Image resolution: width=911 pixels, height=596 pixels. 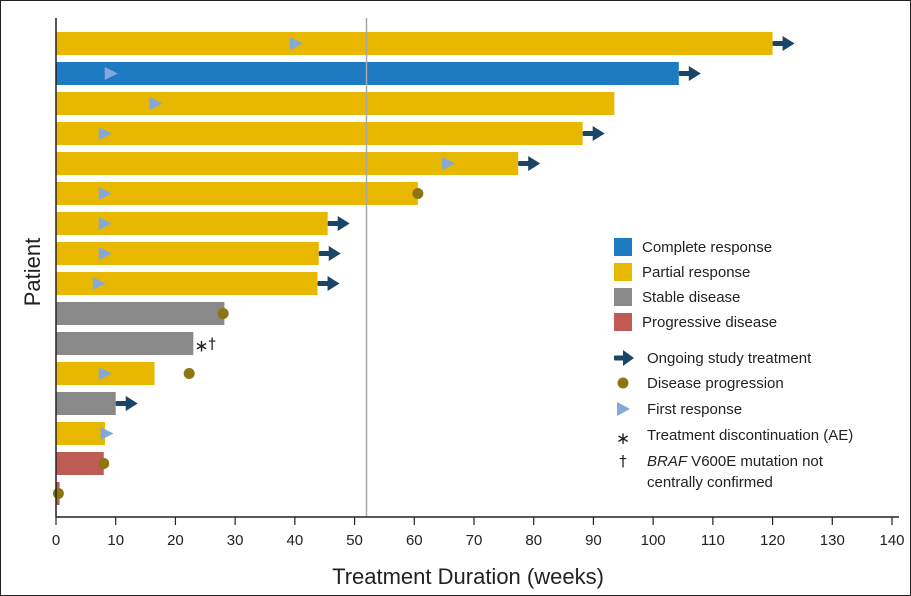 I want to click on x-tick-label: 10, so click(x=115, y=540).